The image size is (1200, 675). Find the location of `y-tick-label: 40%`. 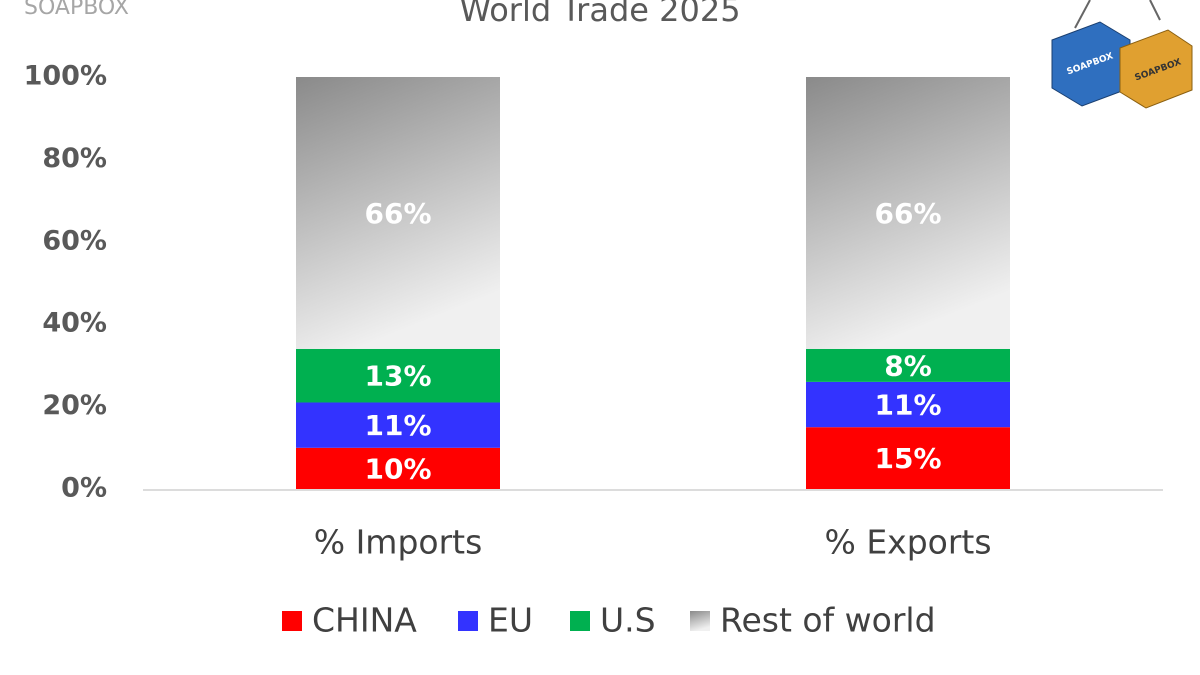

y-tick-label: 40% is located at coordinates (74, 323).